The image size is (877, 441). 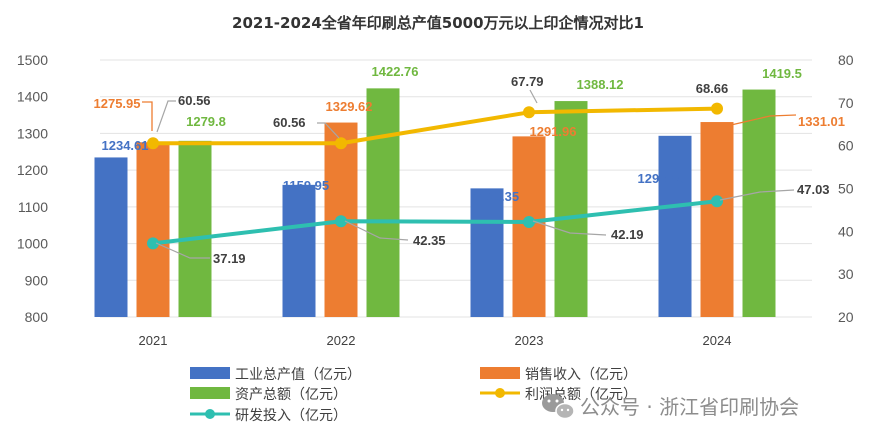 What do you see at coordinates (487, 252) in the screenshot?
I see `bar-0-2023` at bounding box center [487, 252].